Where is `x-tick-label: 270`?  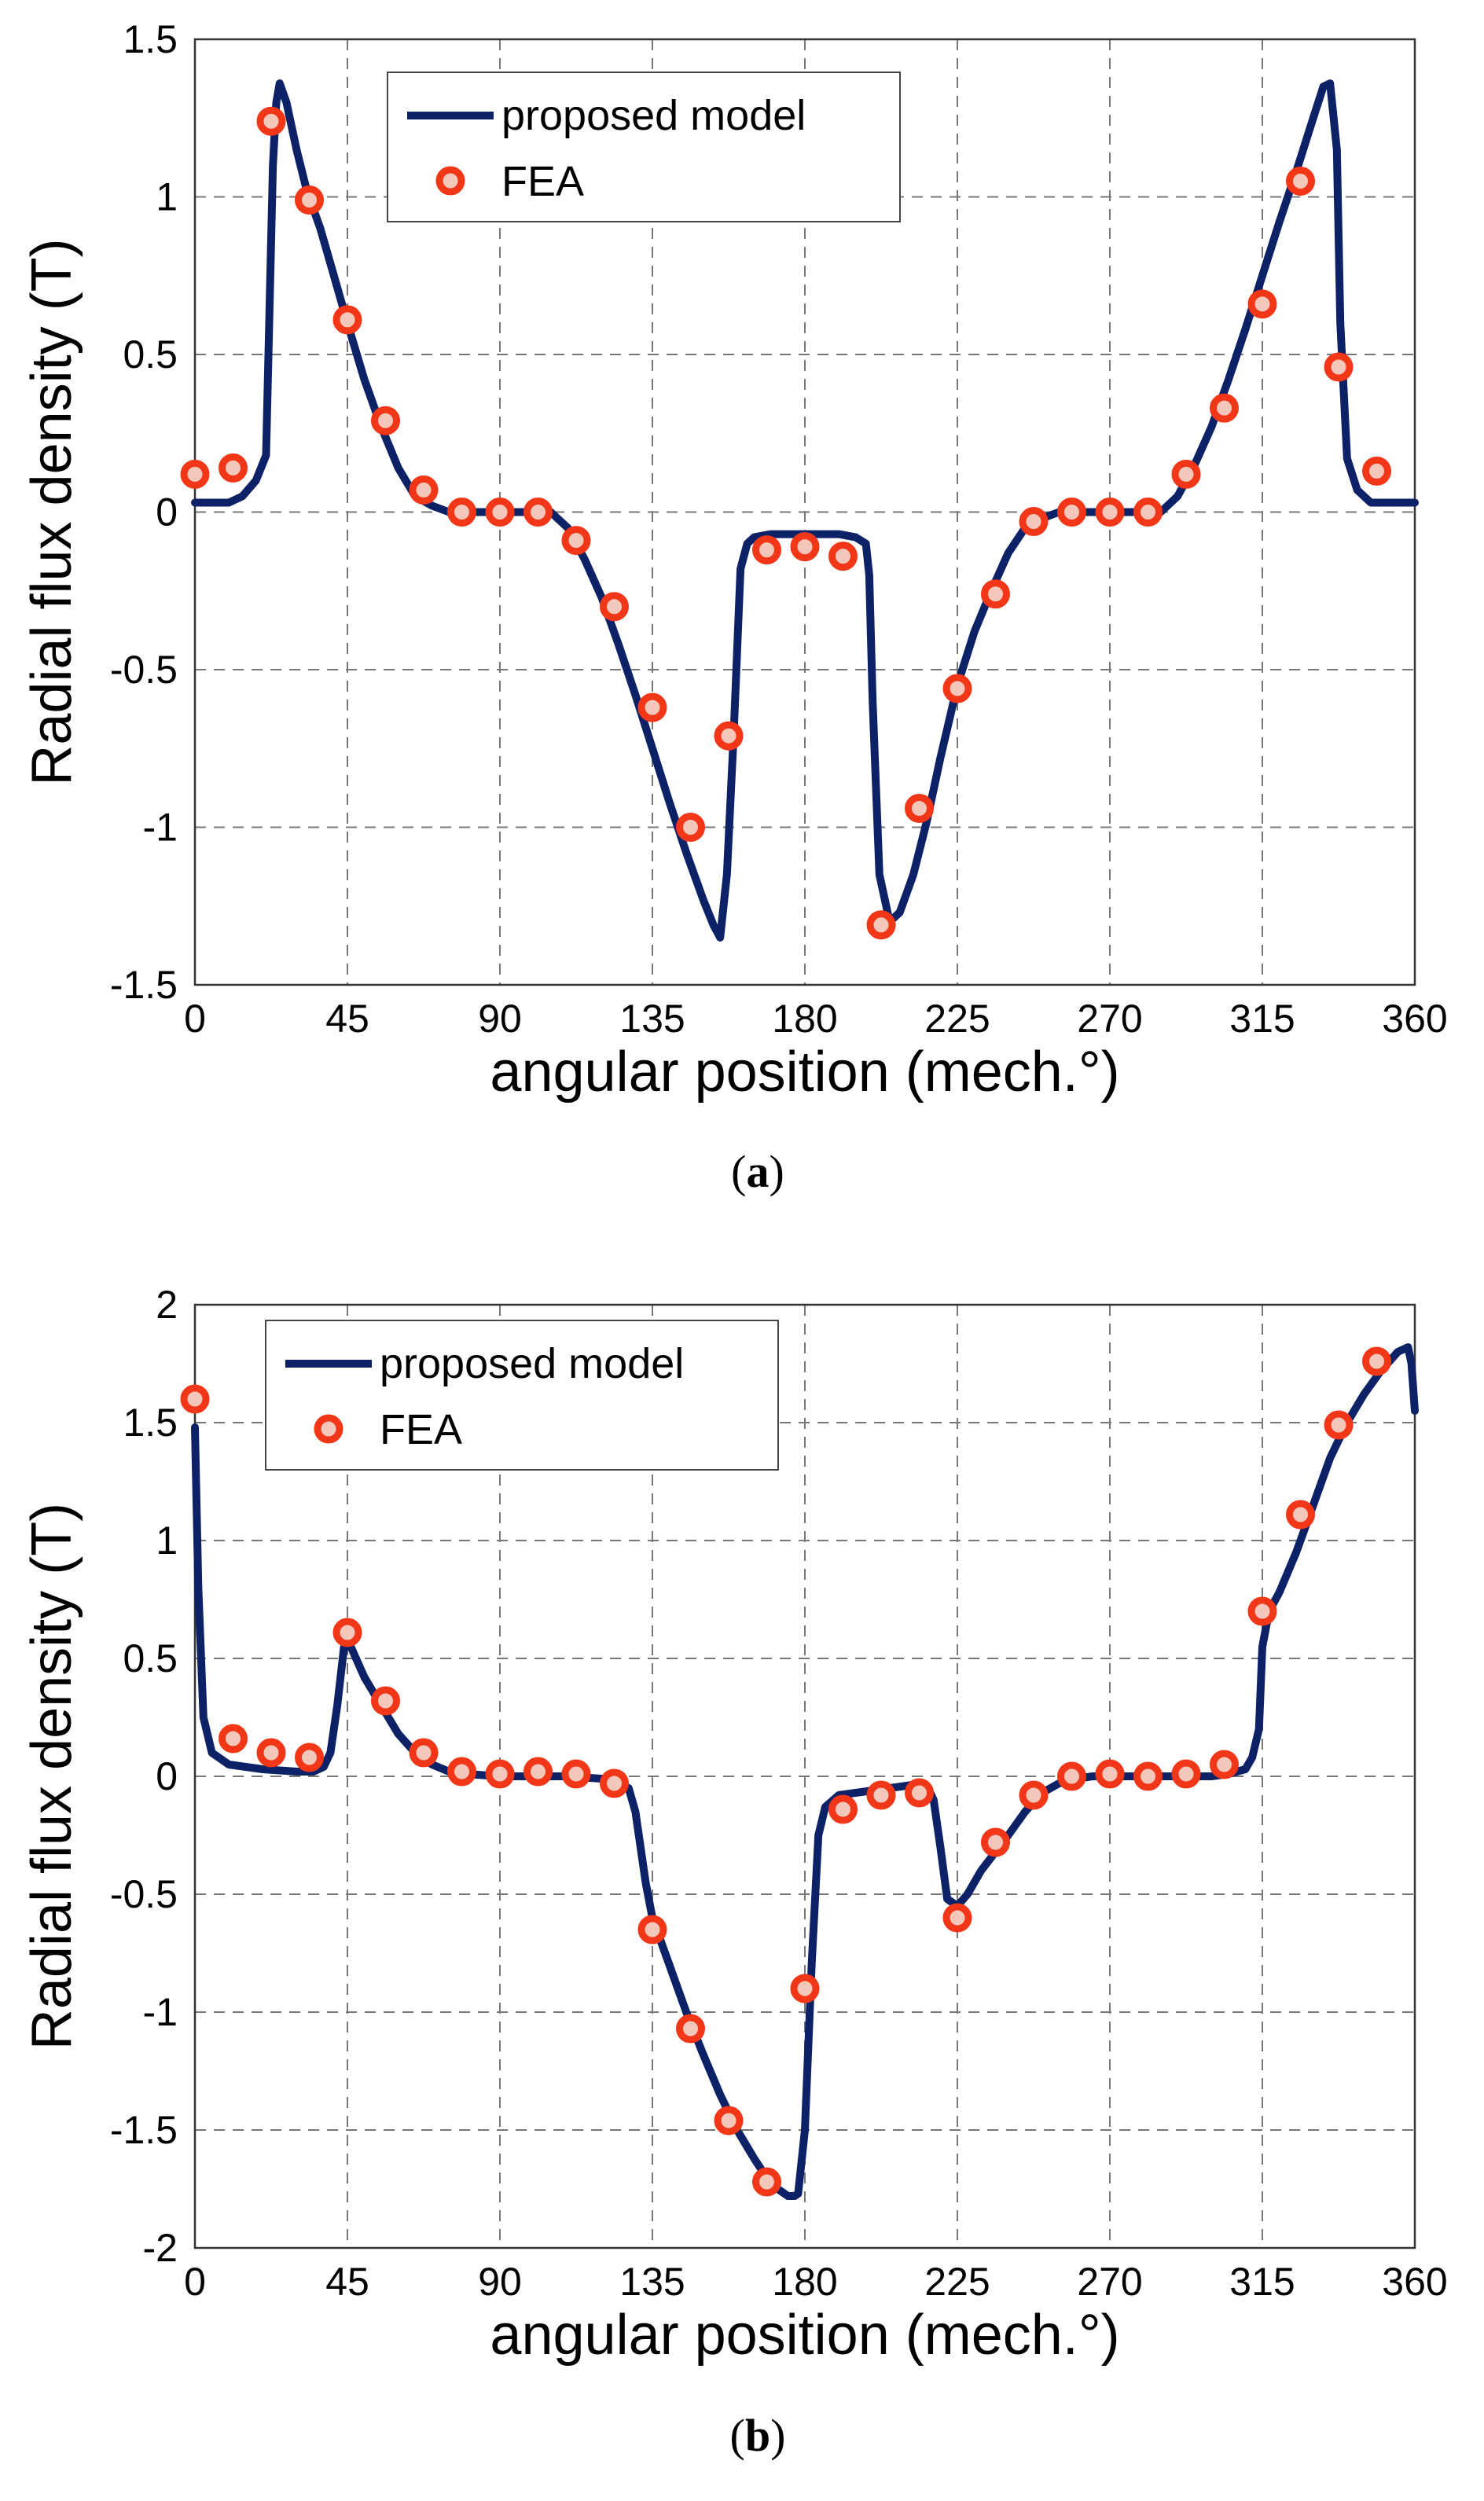 x-tick-label: 270 is located at coordinates (1109, 1019).